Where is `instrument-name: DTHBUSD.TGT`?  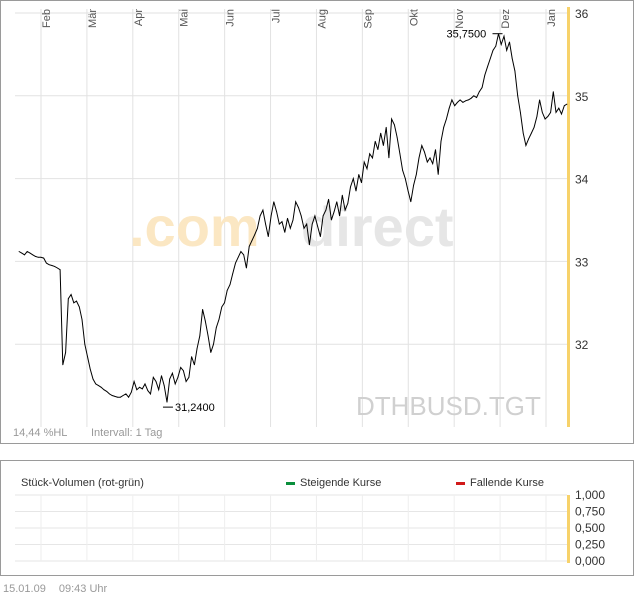
instrument-name: DTHBUSD.TGT is located at coordinates (448, 406).